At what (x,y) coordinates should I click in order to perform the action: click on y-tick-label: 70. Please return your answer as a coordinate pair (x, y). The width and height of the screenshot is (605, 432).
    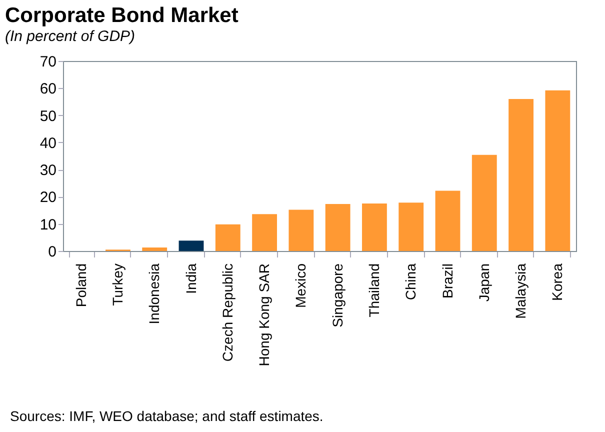
    Looking at the image, I should click on (48, 62).